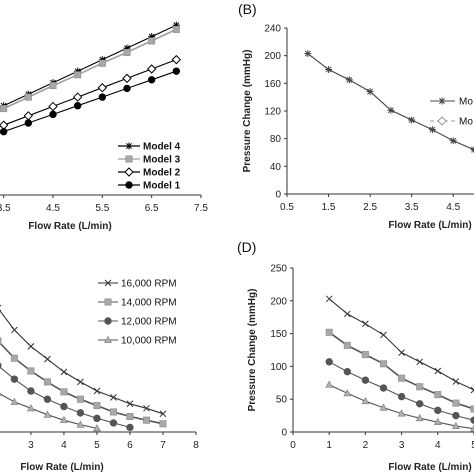  What do you see at coordinates (287, 207) in the screenshot?
I see `x-tick-label: 0.5` at bounding box center [287, 207].